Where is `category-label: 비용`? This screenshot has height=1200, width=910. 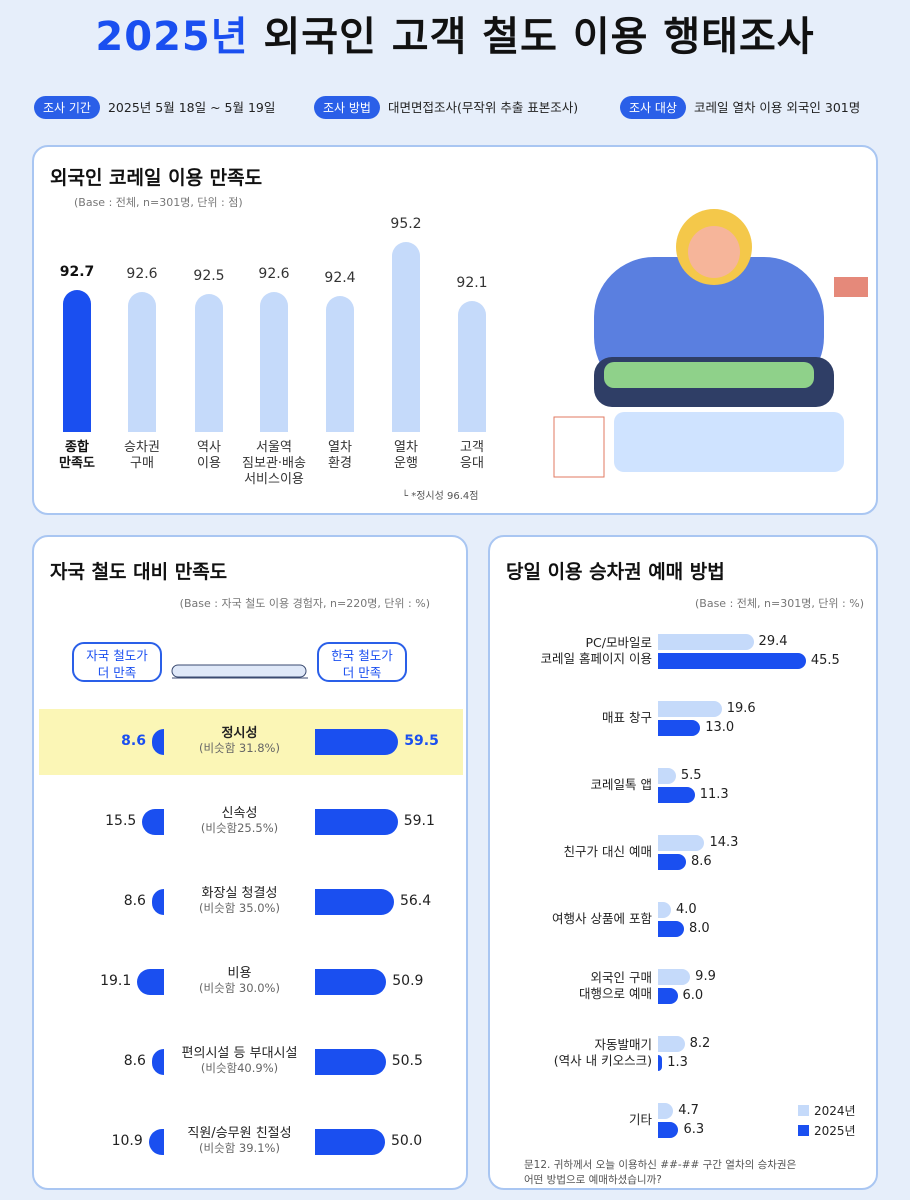
category-label: 비용 is located at coordinates (239, 973).